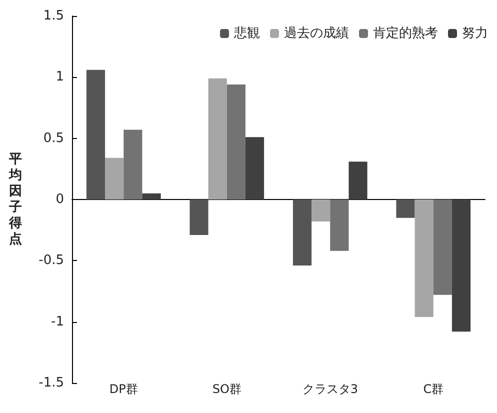 This screenshot has height=413, width=497. What do you see at coordinates (227, 389) in the screenshot?
I see `x-tick-label: SO群` at bounding box center [227, 389].